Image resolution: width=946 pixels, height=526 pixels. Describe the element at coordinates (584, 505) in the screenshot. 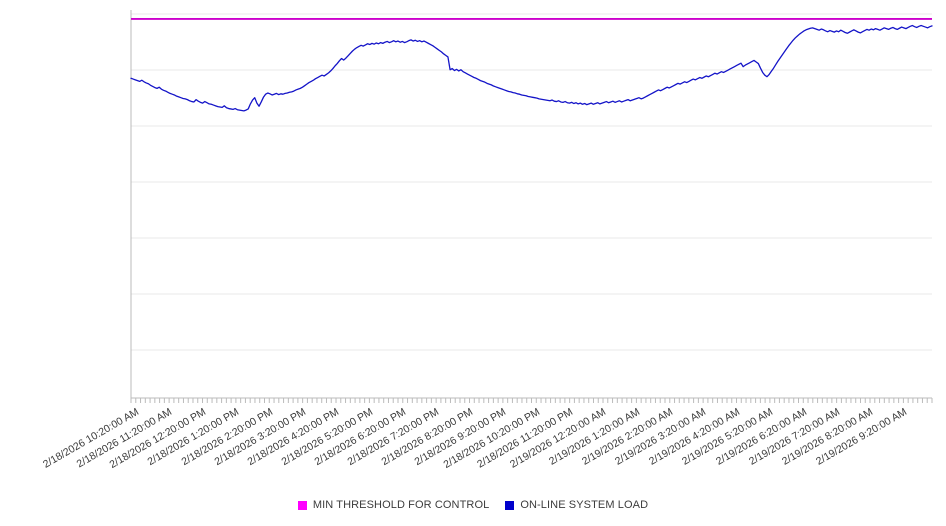

I see `legend-label-system-load: ON-LINE SYSTEM LOAD` at that location.